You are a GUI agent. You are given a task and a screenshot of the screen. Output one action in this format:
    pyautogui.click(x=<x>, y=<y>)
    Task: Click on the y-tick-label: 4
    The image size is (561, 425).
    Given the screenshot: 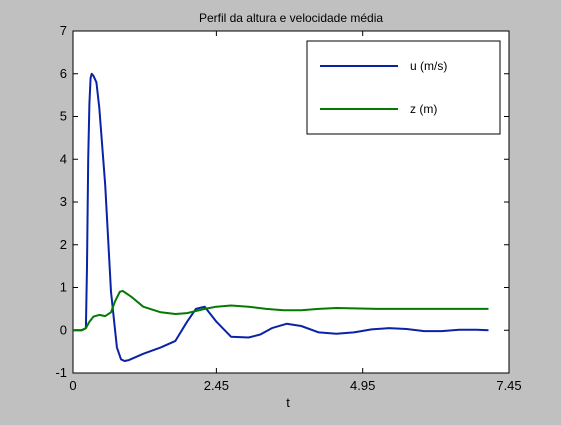 What is the action you would take?
    pyautogui.click(x=63, y=158)
    